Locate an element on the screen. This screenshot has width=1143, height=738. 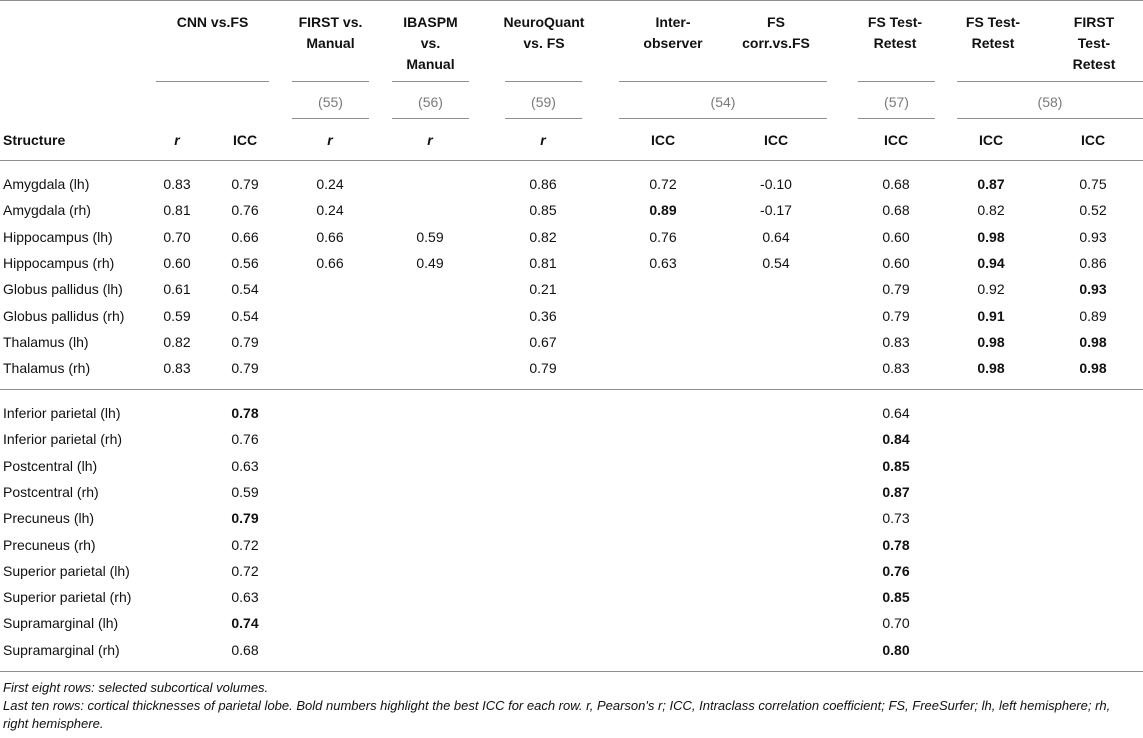
group-rule-first is located at coordinates (330, 81).